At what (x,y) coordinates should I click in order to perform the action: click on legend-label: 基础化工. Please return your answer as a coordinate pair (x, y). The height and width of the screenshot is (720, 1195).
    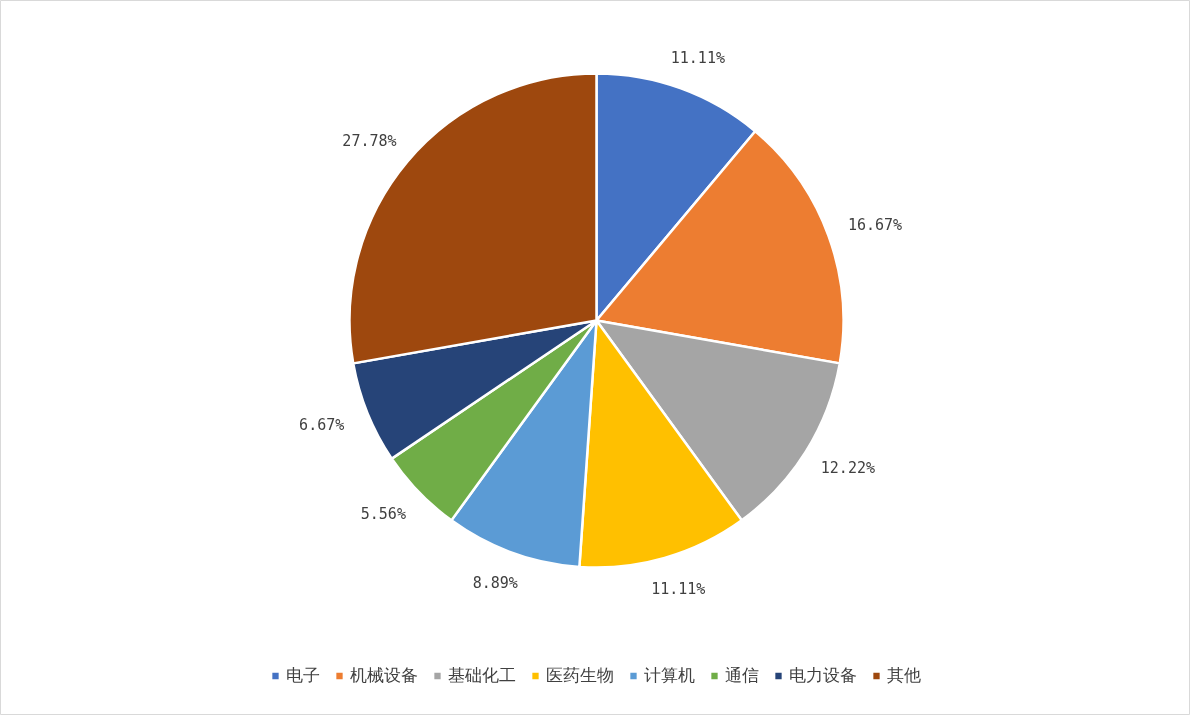
    Looking at the image, I should click on (481, 675).